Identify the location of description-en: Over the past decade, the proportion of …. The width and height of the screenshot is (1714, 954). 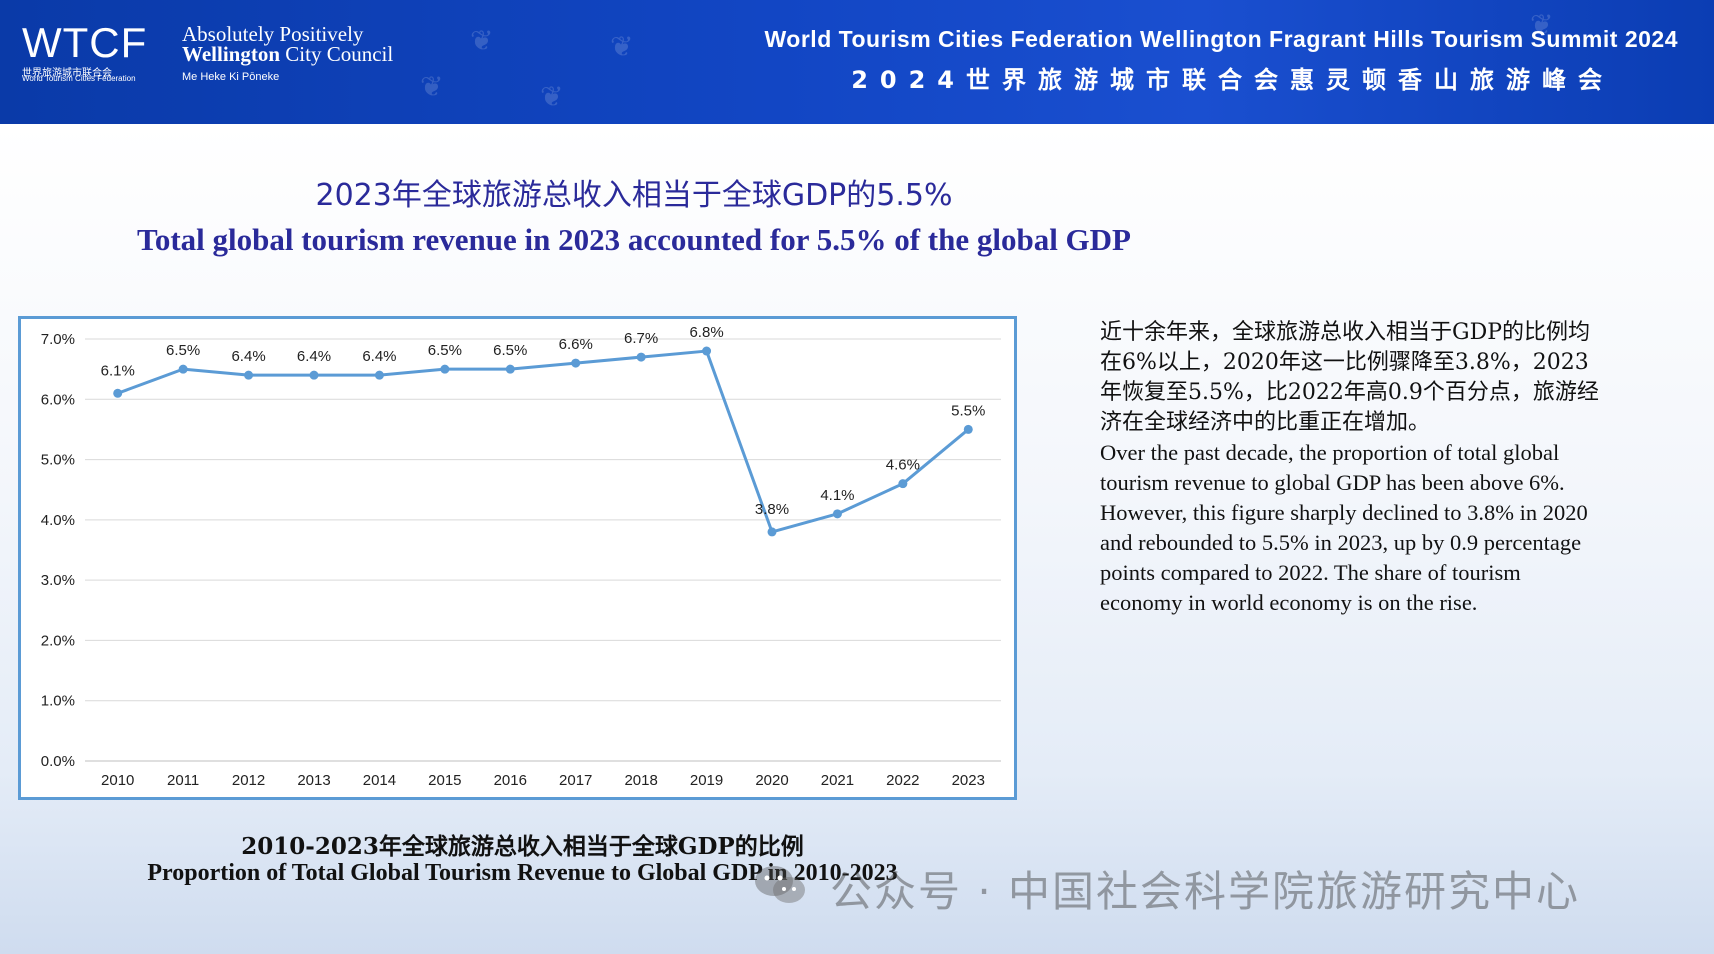
(1344, 527).